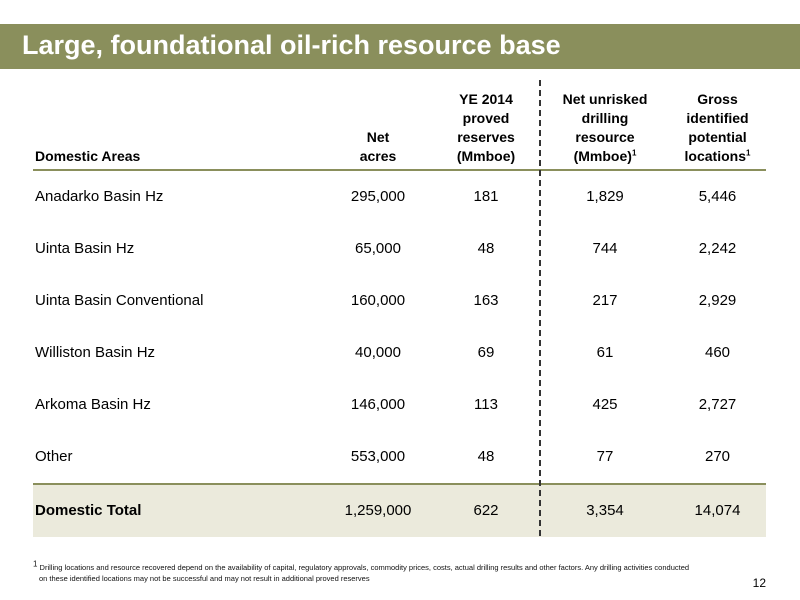 The image size is (800, 600). I want to click on cell-locations: 270, so click(717, 456).